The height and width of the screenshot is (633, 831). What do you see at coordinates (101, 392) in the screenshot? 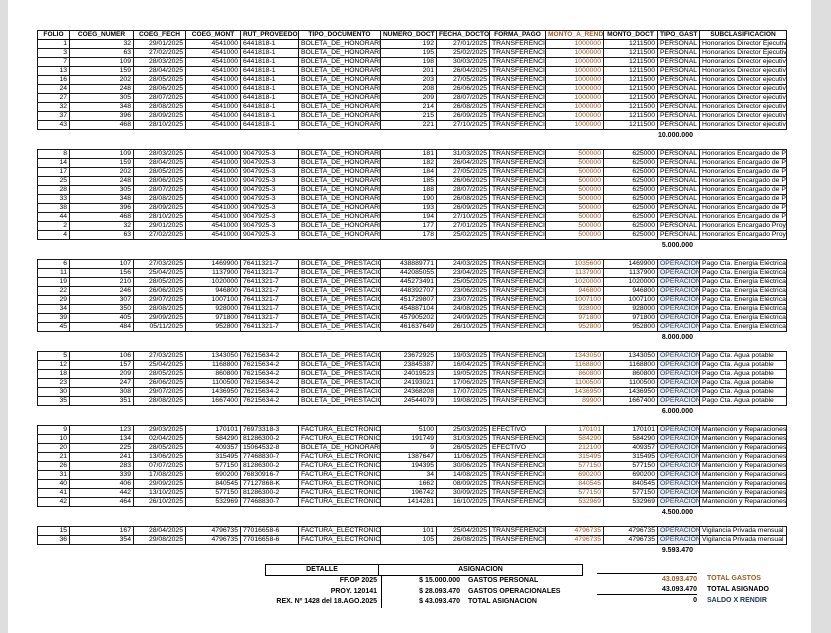
I see `cell-coeg_numer: 308` at bounding box center [101, 392].